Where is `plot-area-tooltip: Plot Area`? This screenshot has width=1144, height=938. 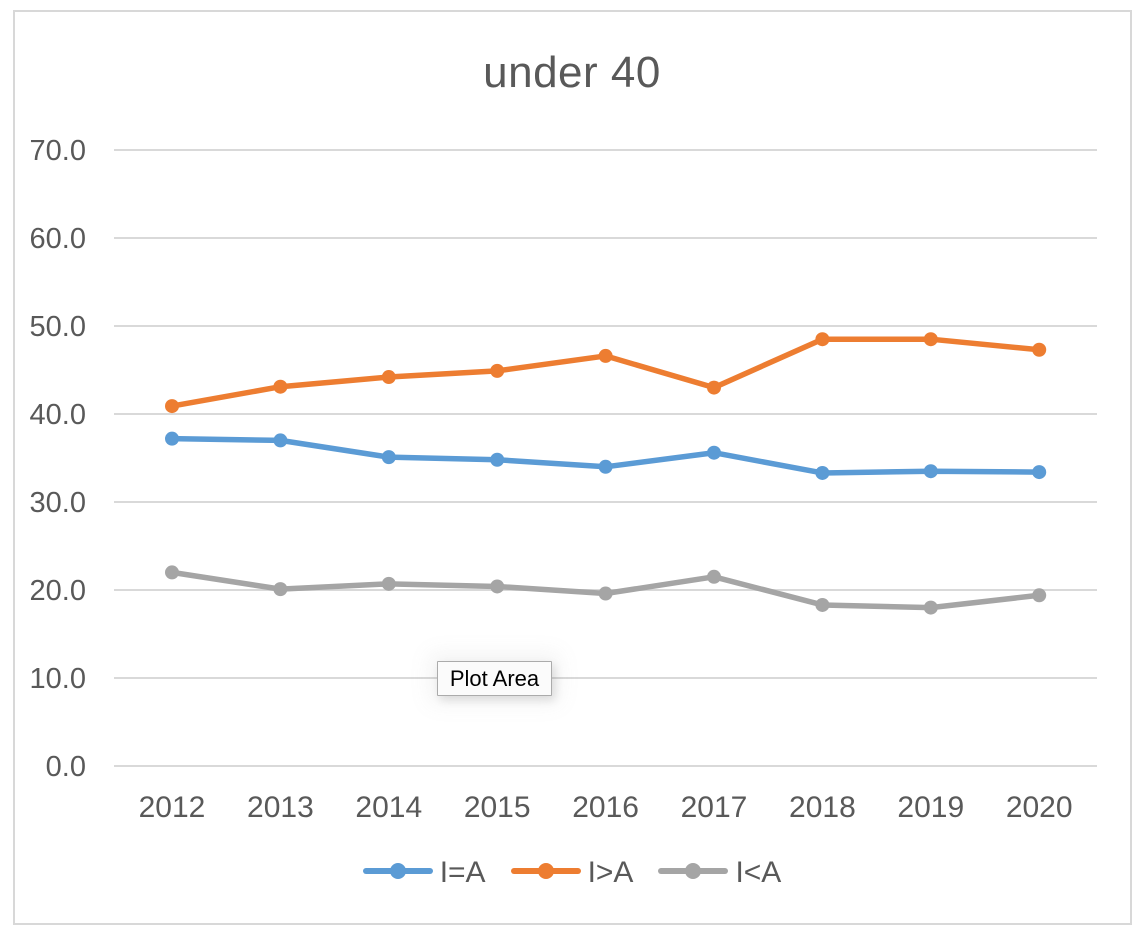
plot-area-tooltip: Plot Area is located at coordinates (494, 678).